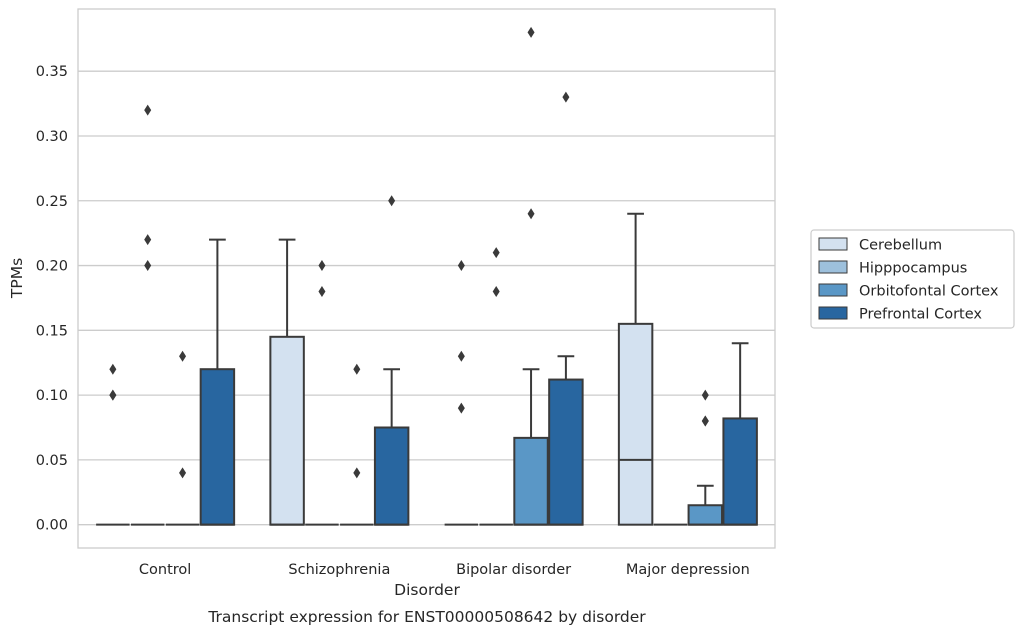 The height and width of the screenshot is (634, 1023). What do you see at coordinates (52, 72) in the screenshot?
I see `y-tick-label: 0.35` at bounding box center [52, 72].